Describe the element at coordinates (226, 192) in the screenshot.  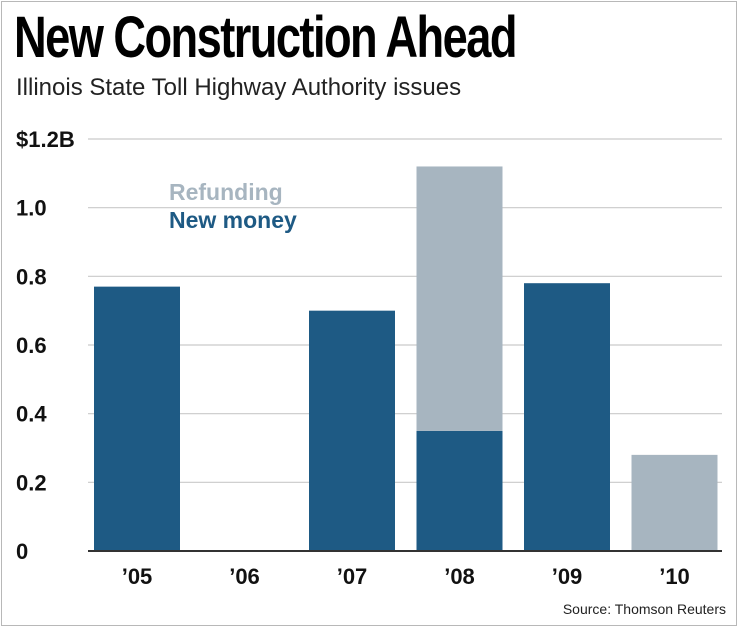
I see `legend-refunding: Refunding` at that location.